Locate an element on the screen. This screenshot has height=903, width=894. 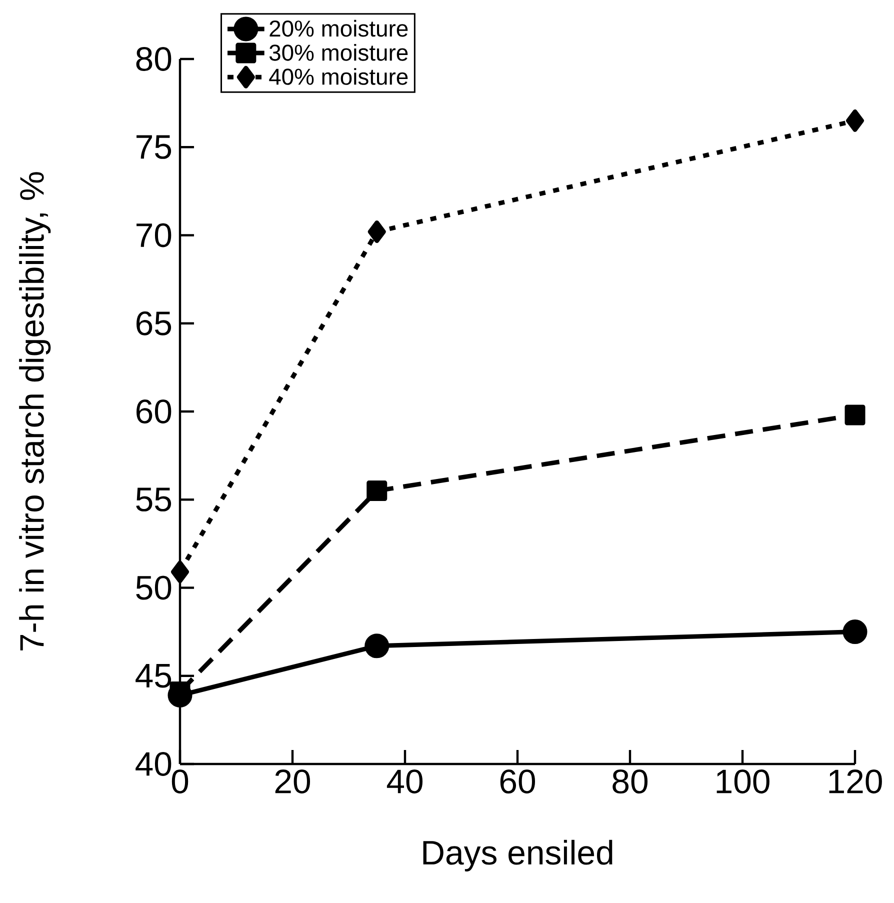
y-tick-label: 50 is located at coordinates (154, 588).